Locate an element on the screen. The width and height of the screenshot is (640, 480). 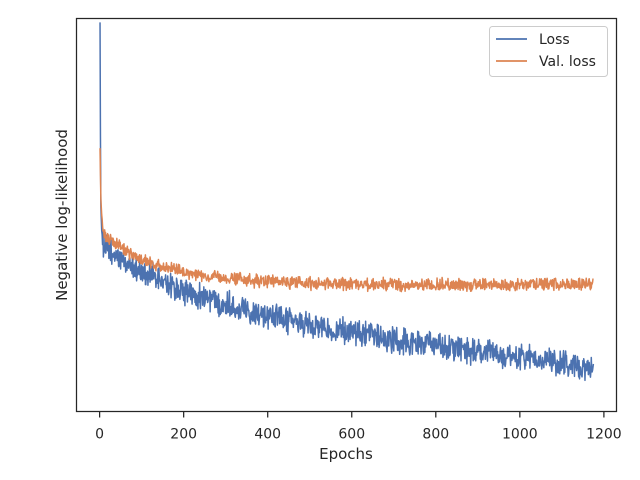
legend-label-loss: Loss is located at coordinates (554, 40).